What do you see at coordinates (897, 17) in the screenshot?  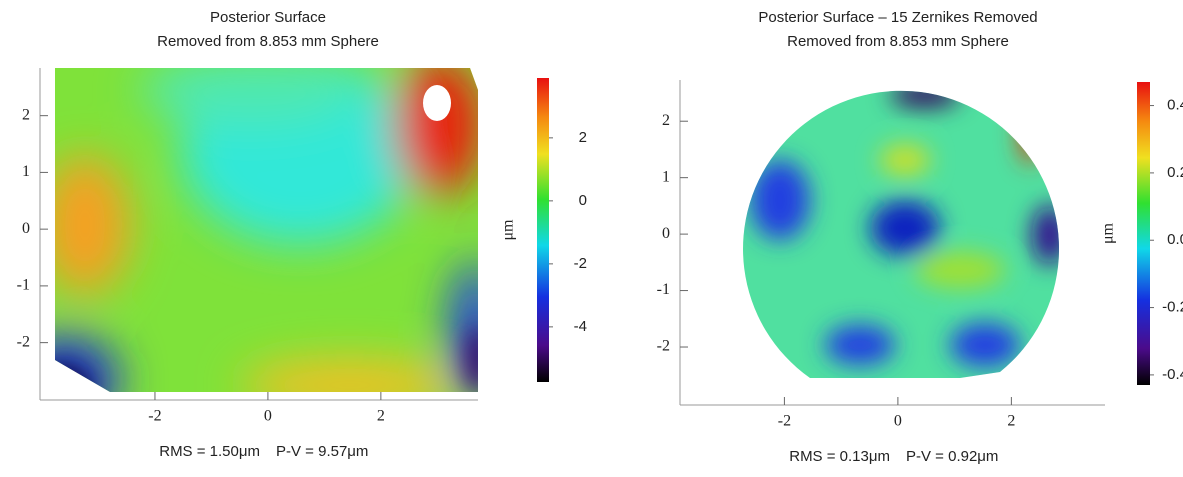 I see `chart-title: Posterior Surface – 15 Zernikes Removed` at bounding box center [897, 17].